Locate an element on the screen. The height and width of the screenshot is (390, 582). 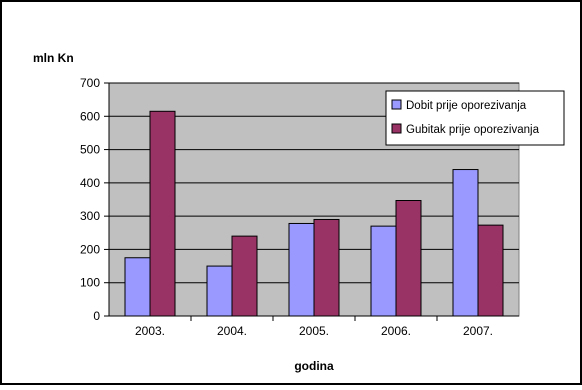
legend-label: Gubitak prije oporezivanja is located at coordinates (473, 130).